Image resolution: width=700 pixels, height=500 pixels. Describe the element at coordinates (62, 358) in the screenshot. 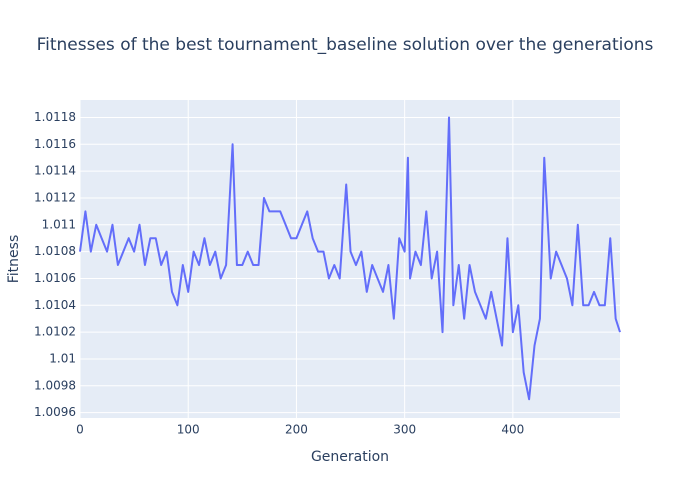

I see `y-tick-label: 1.01` at that location.